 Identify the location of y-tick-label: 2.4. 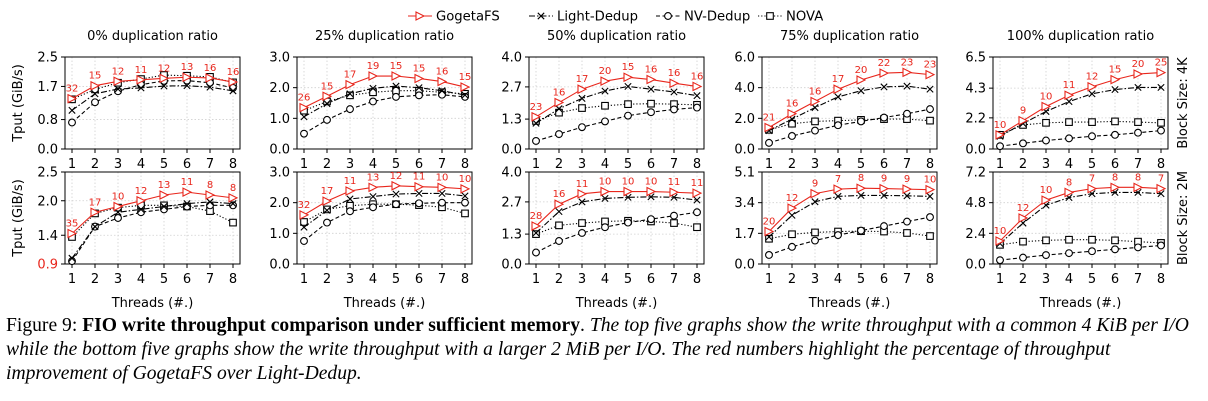
(975, 234).